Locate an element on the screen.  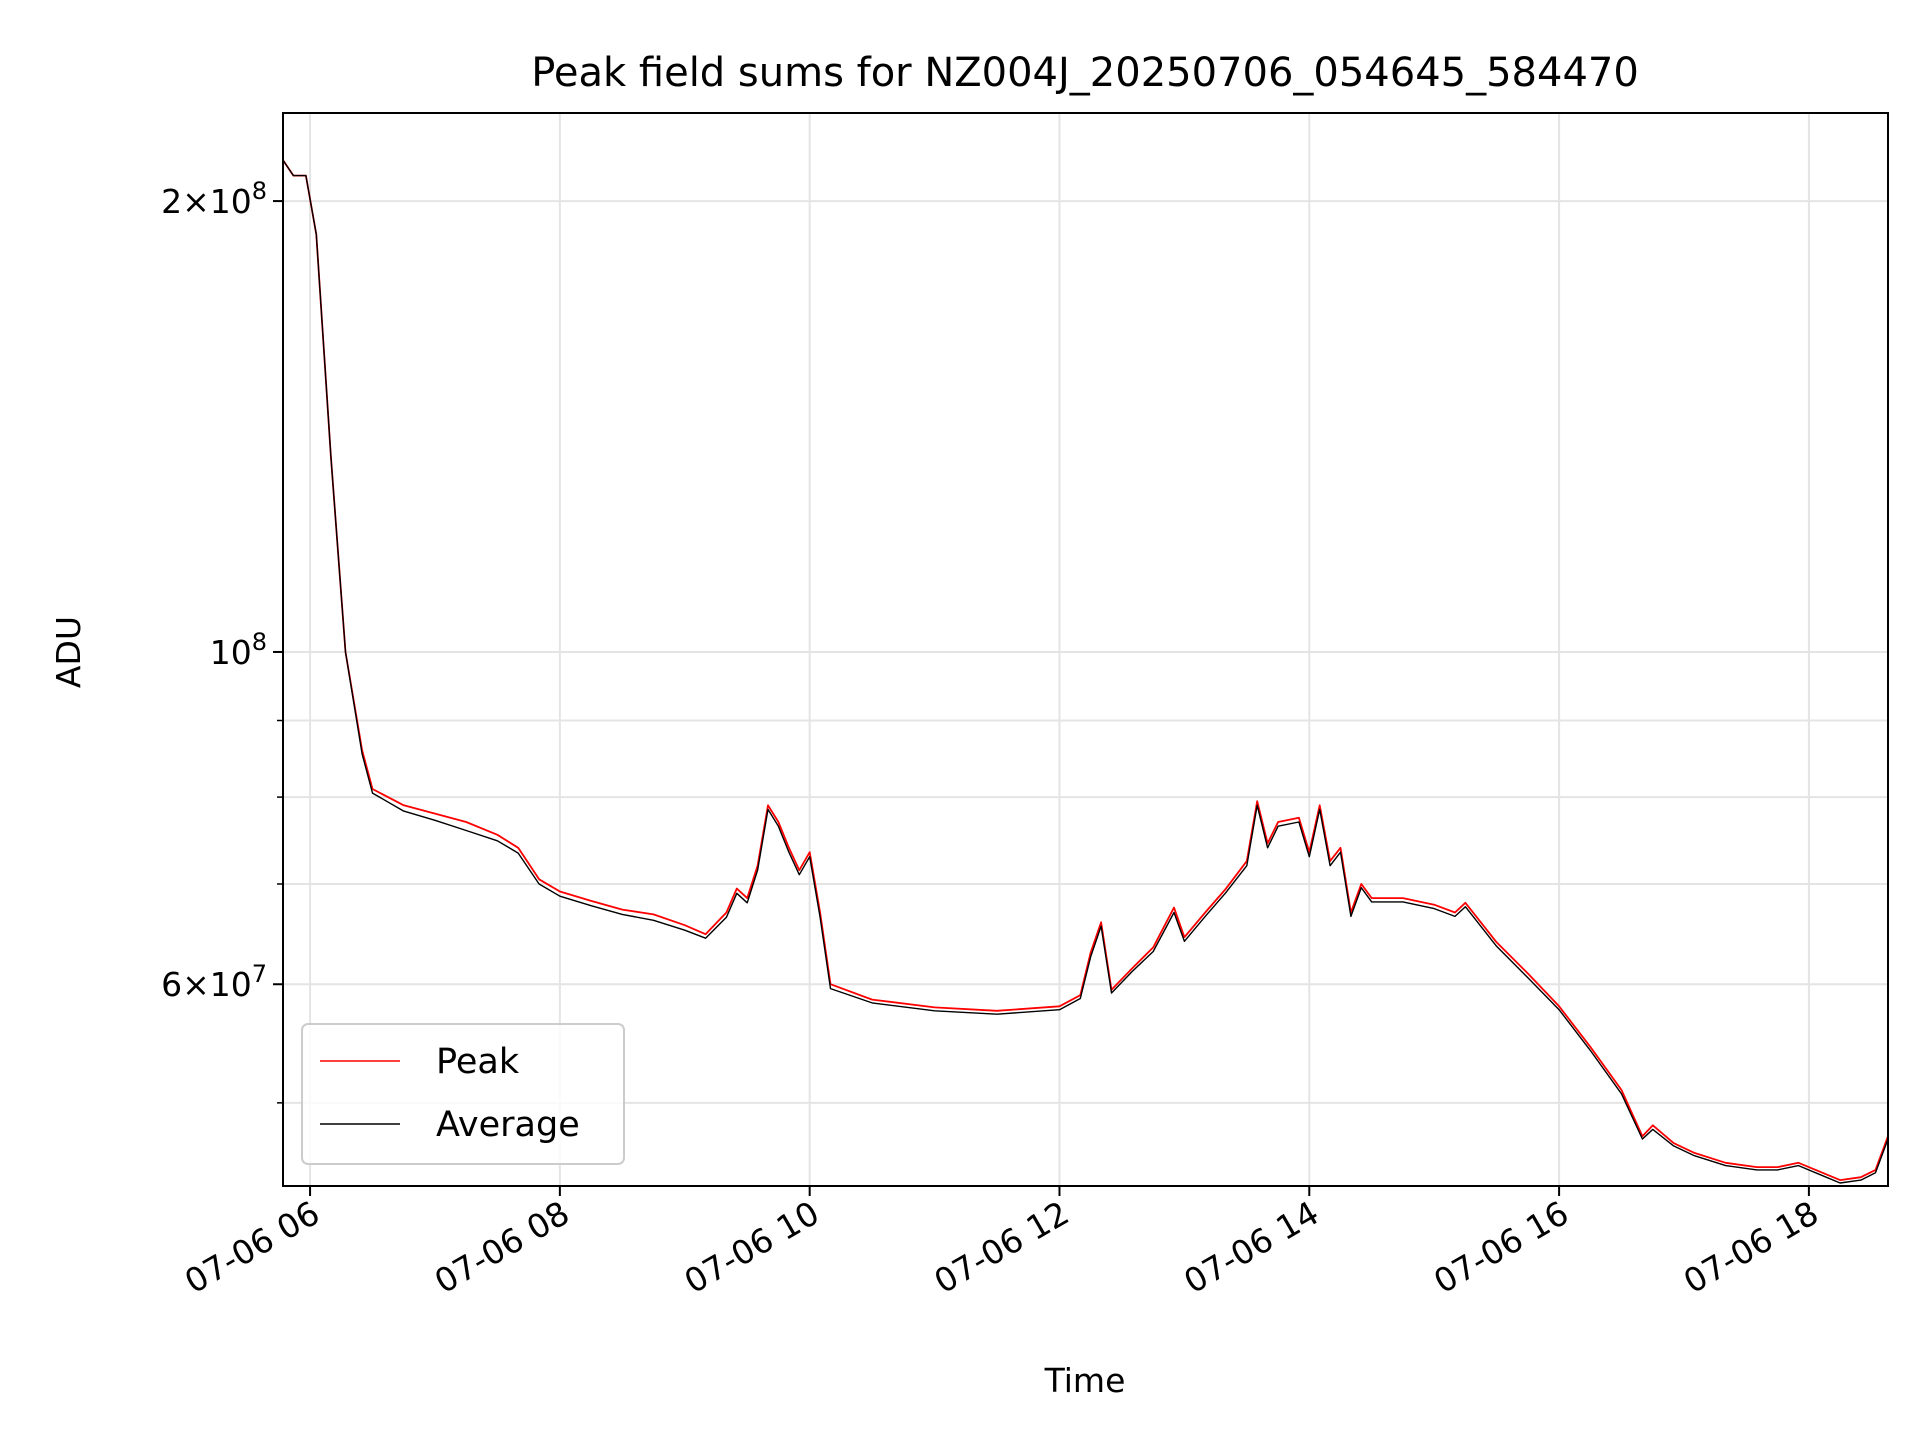
y-tick-label: 6×107 is located at coordinates (214, 982).